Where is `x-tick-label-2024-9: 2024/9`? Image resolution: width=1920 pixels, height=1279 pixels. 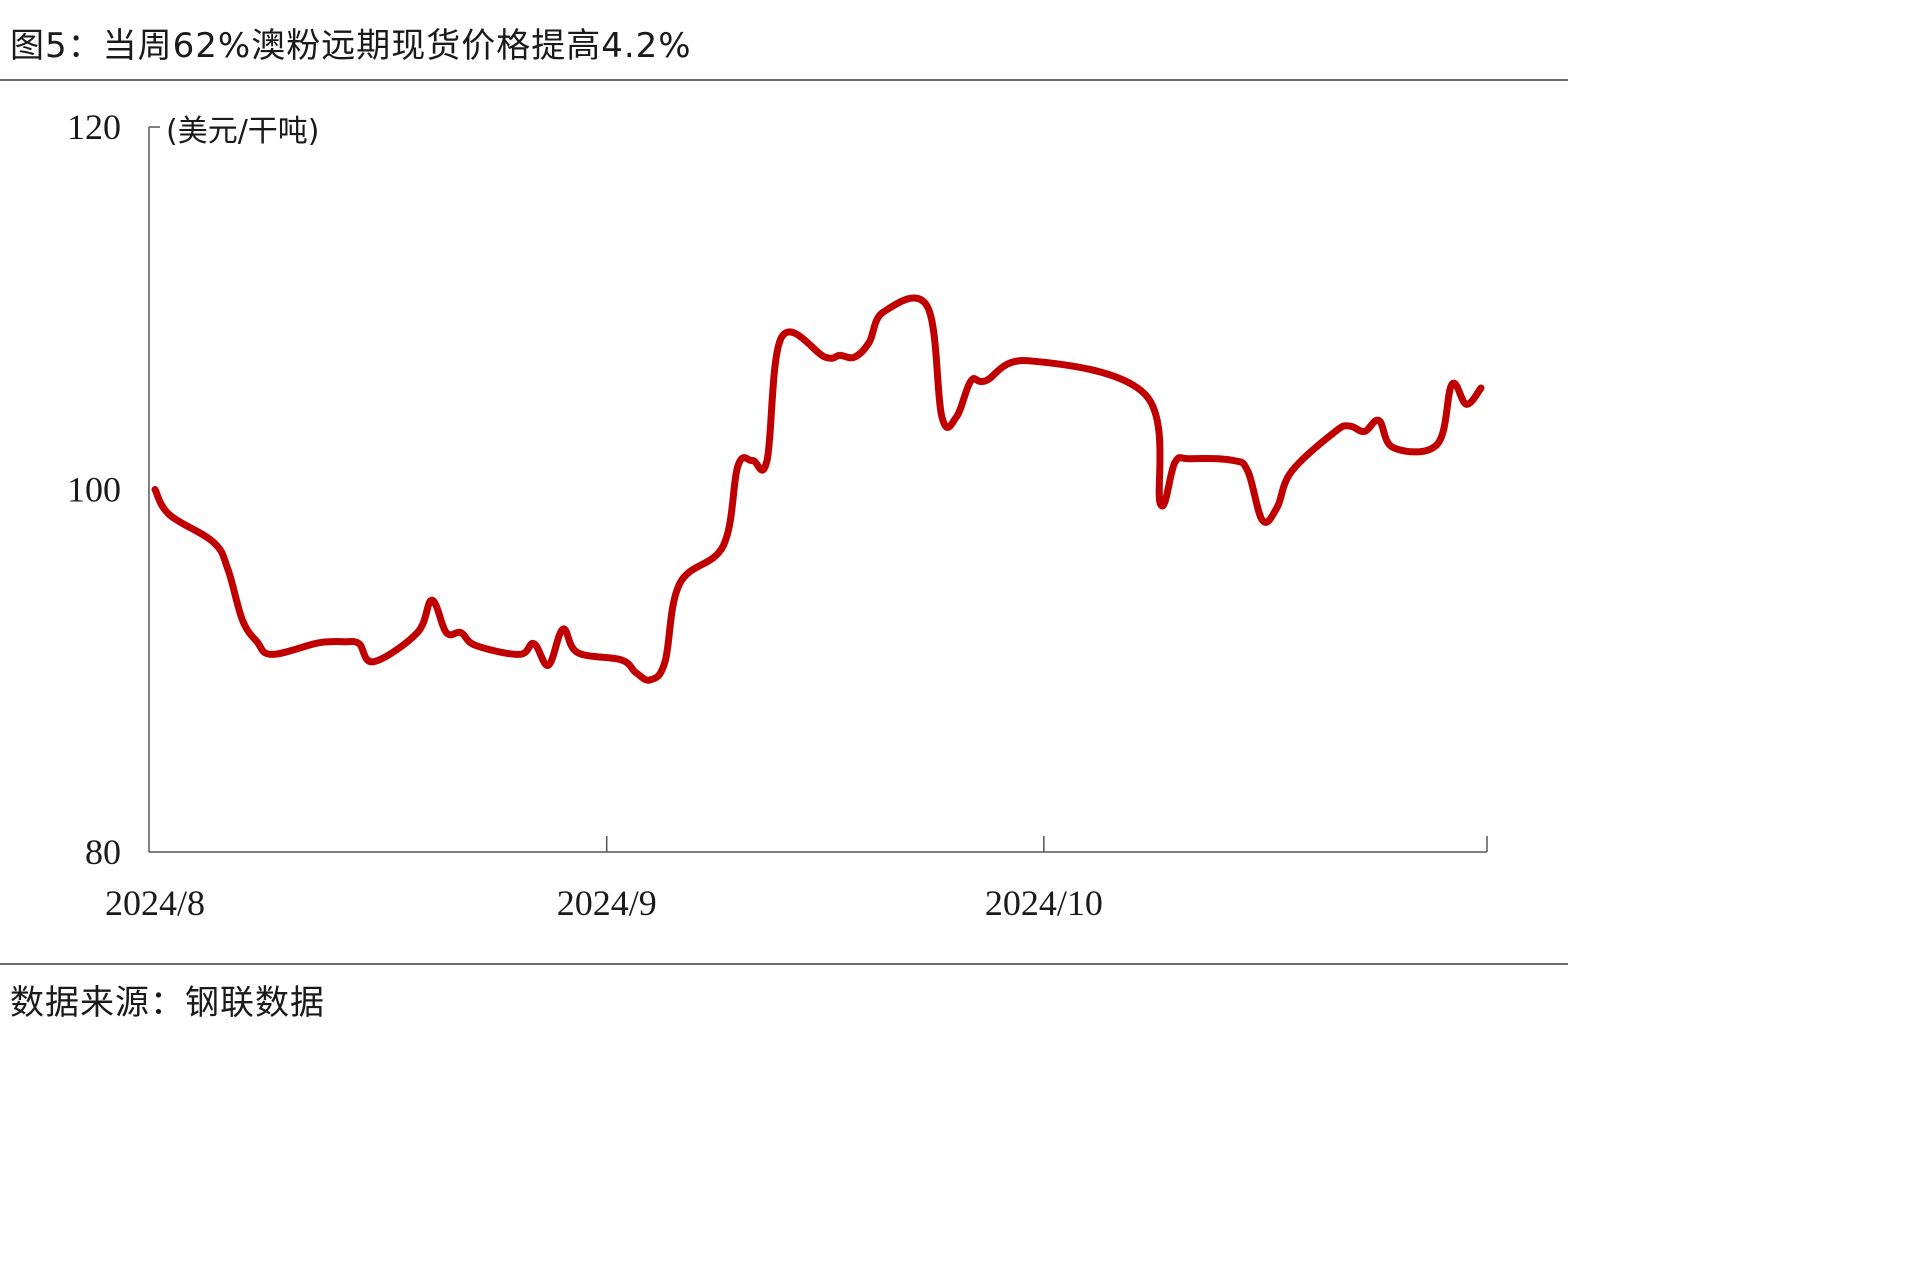 x-tick-label-2024-9: 2024/9 is located at coordinates (607, 903).